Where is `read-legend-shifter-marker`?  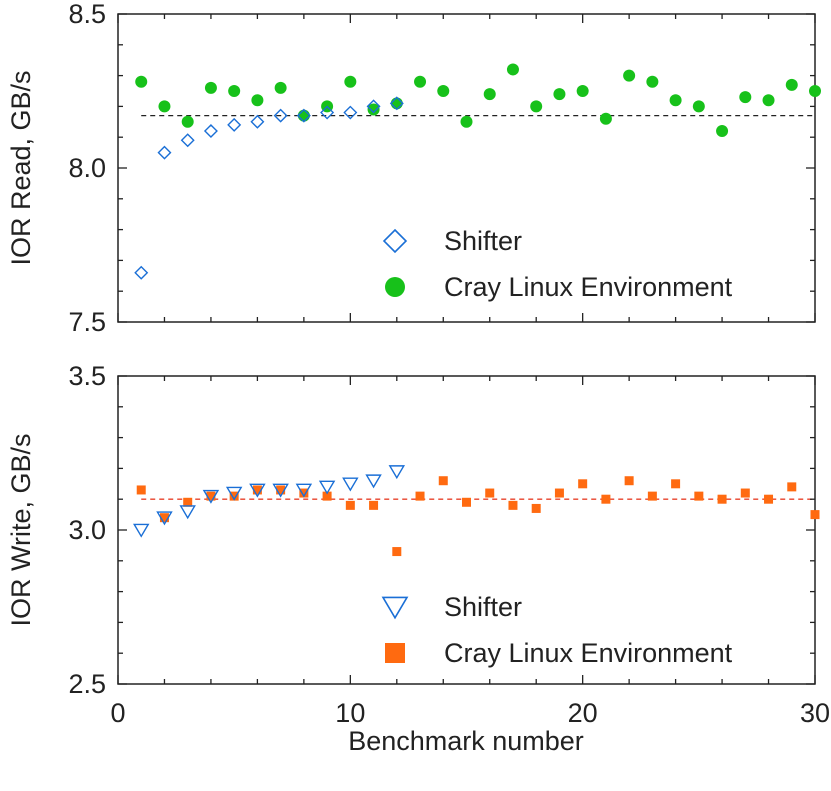
read-legend-shifter-marker is located at coordinates (395, 241).